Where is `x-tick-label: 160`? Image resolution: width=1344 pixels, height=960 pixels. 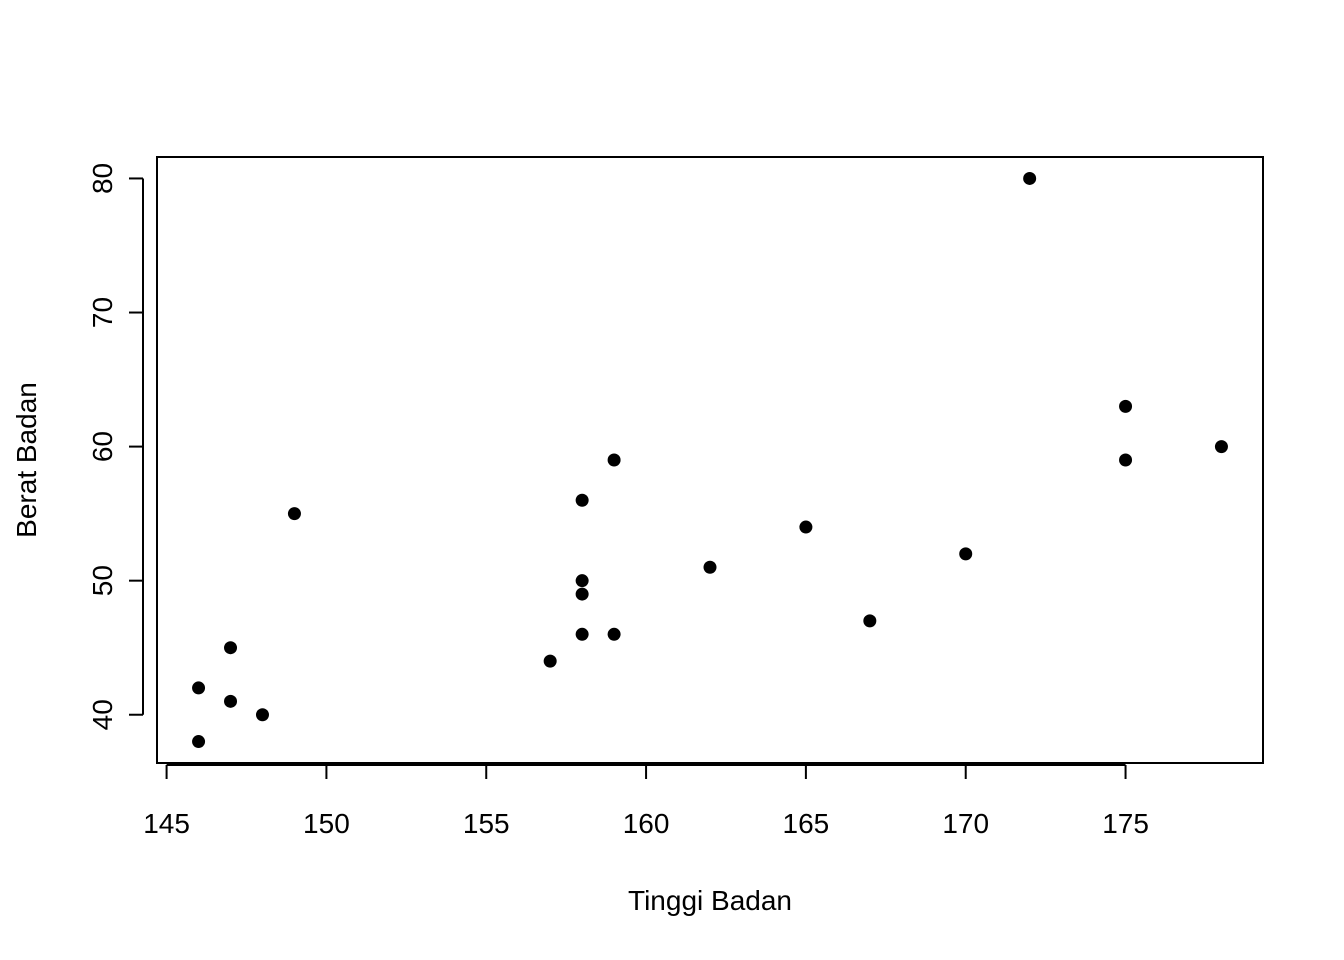 x-tick-label: 160 is located at coordinates (646, 823).